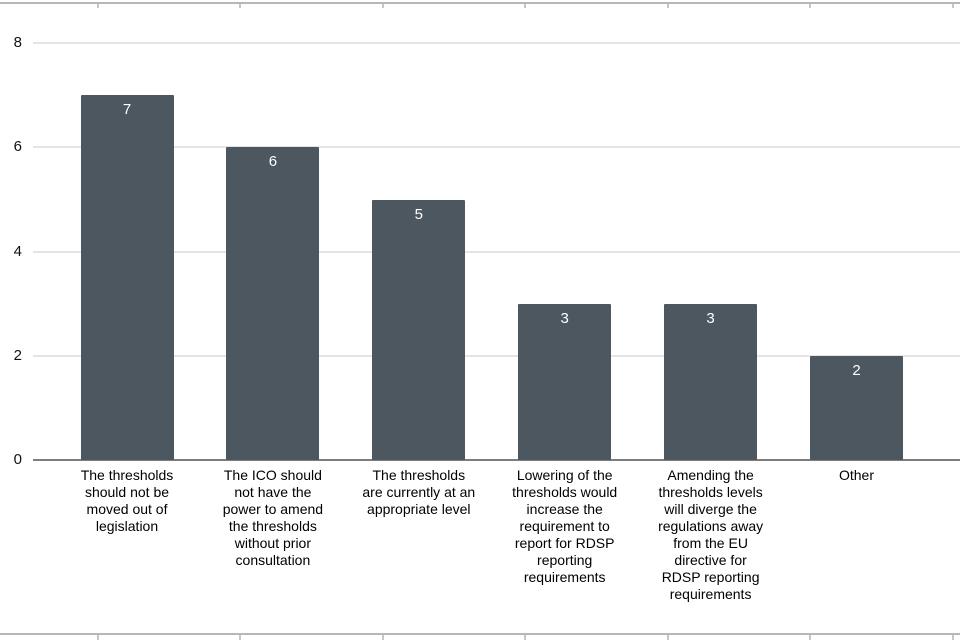 The image size is (960, 640). What do you see at coordinates (127, 110) in the screenshot?
I see `bar-value-label: 7` at bounding box center [127, 110].